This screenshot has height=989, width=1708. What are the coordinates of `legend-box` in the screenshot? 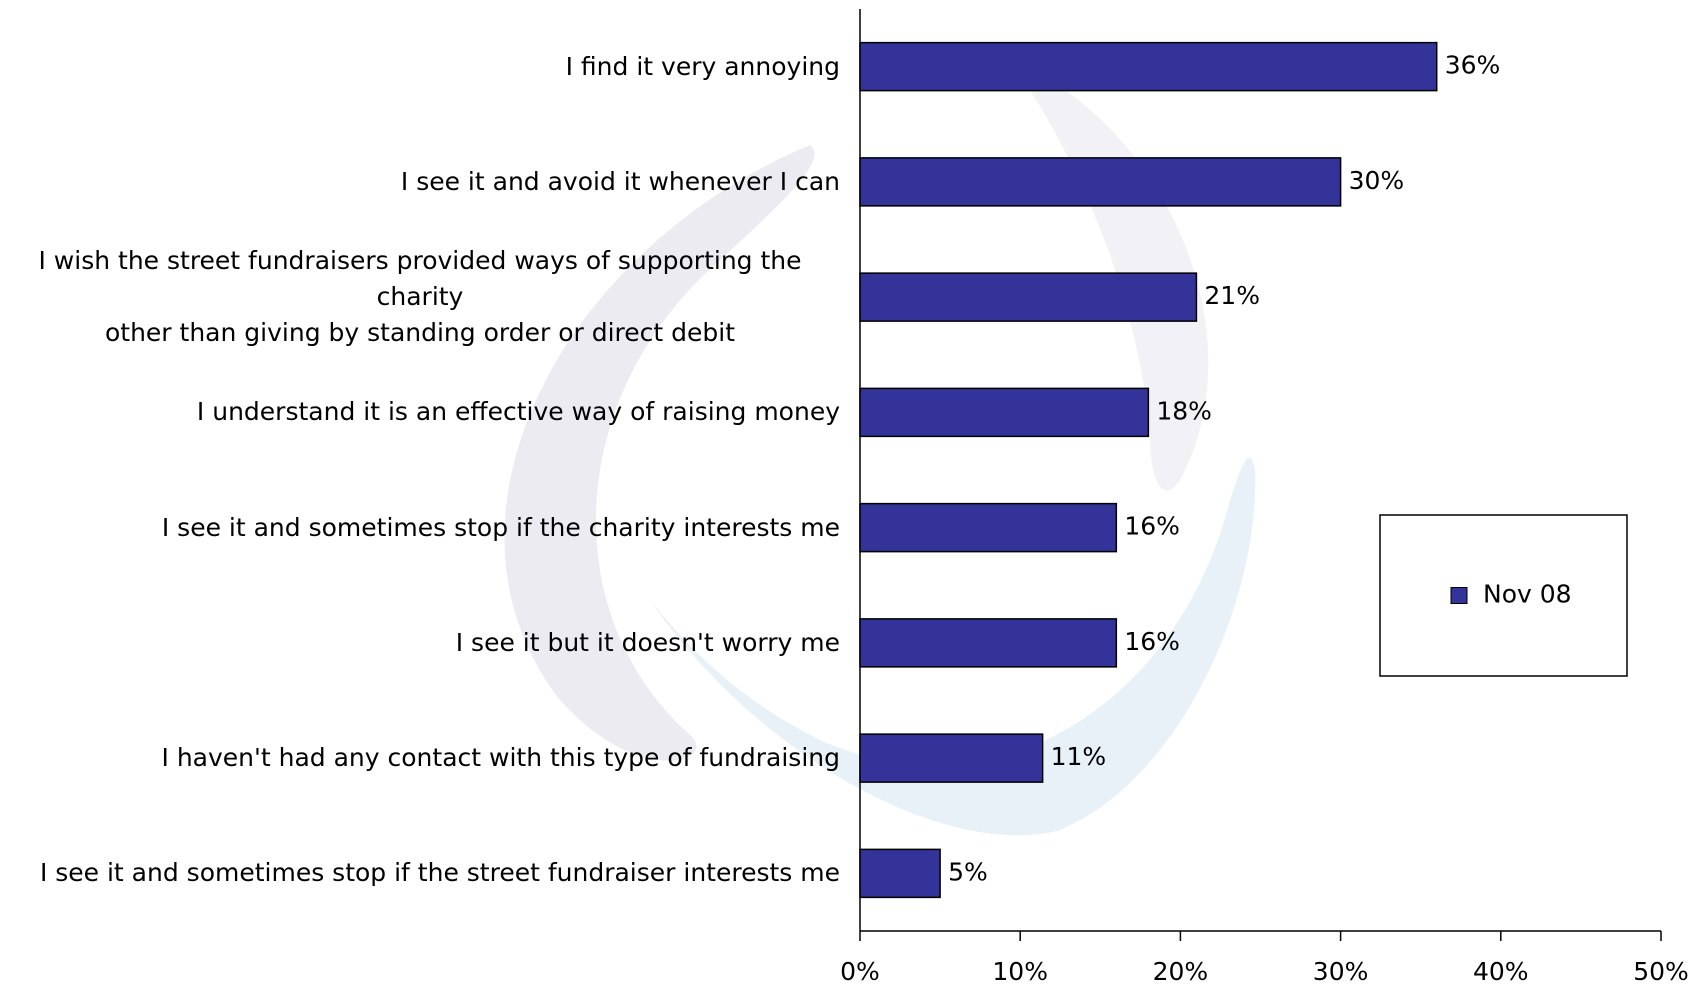 It's located at (1503, 595).